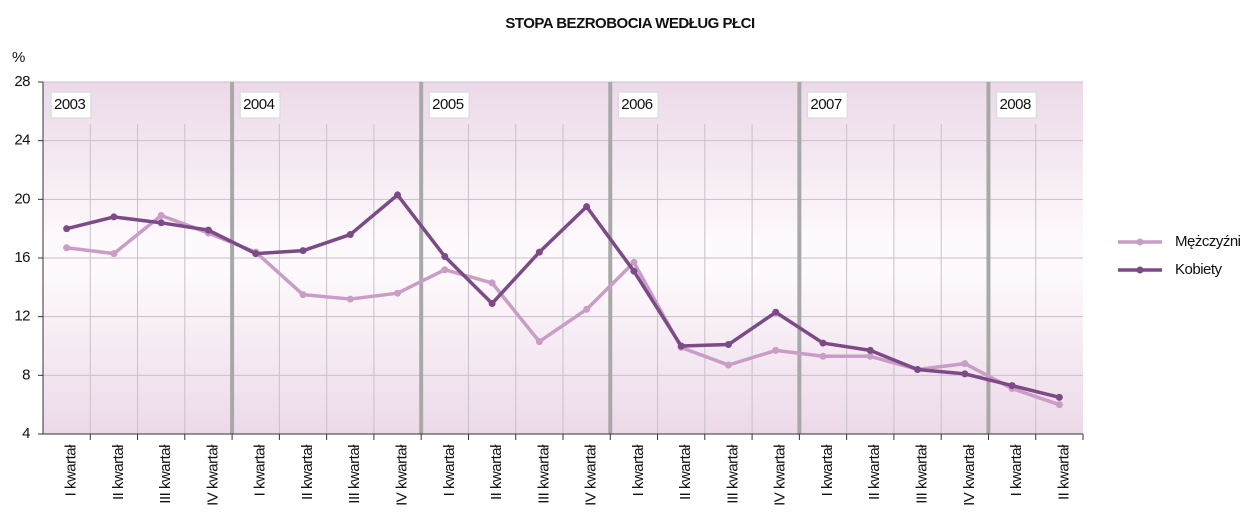 This screenshot has height=524, width=1259. Describe the element at coordinates (1208, 241) in the screenshot. I see `legend-label: Mężczyźni` at that location.